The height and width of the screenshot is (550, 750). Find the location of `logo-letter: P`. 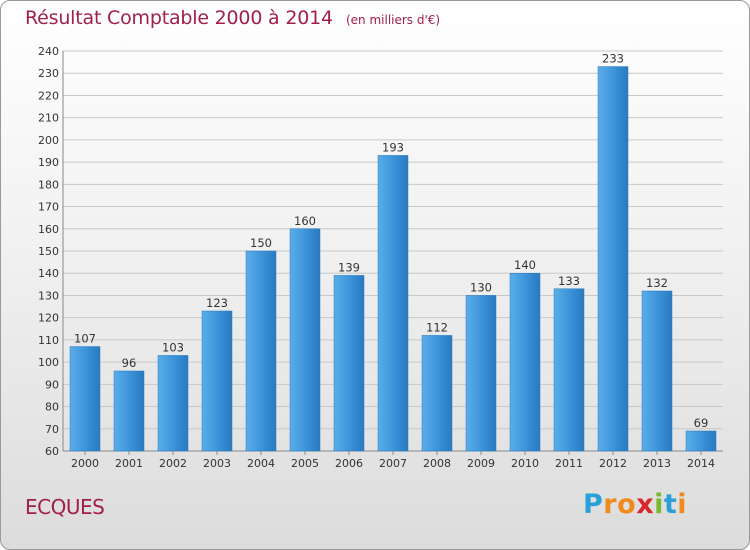

logo-letter: P is located at coordinates (593, 504).